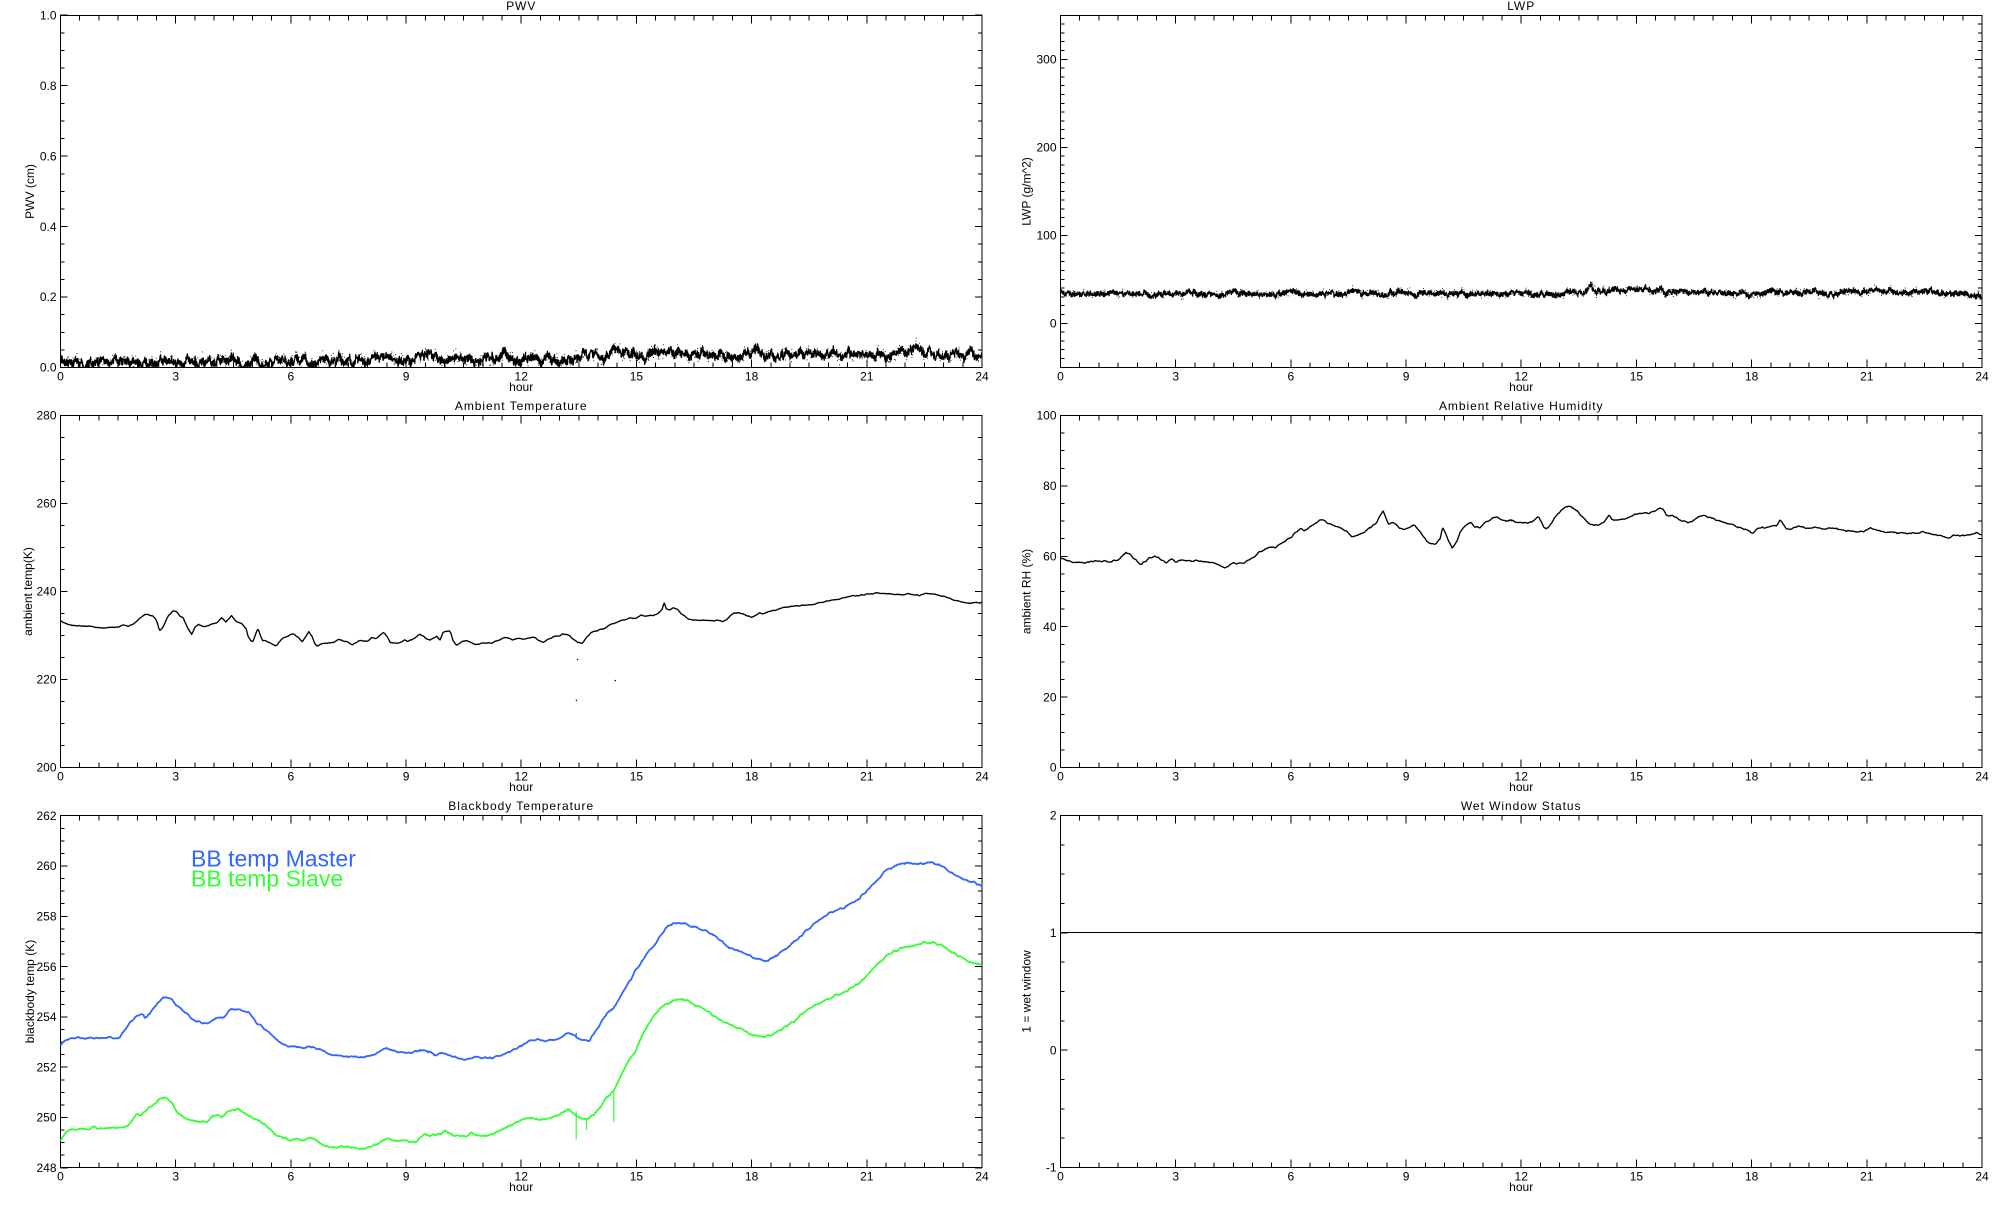 This screenshot has height=1205, width=2000. What do you see at coordinates (48, 368) in the screenshot?
I see `svg-text: 0.0` at bounding box center [48, 368].